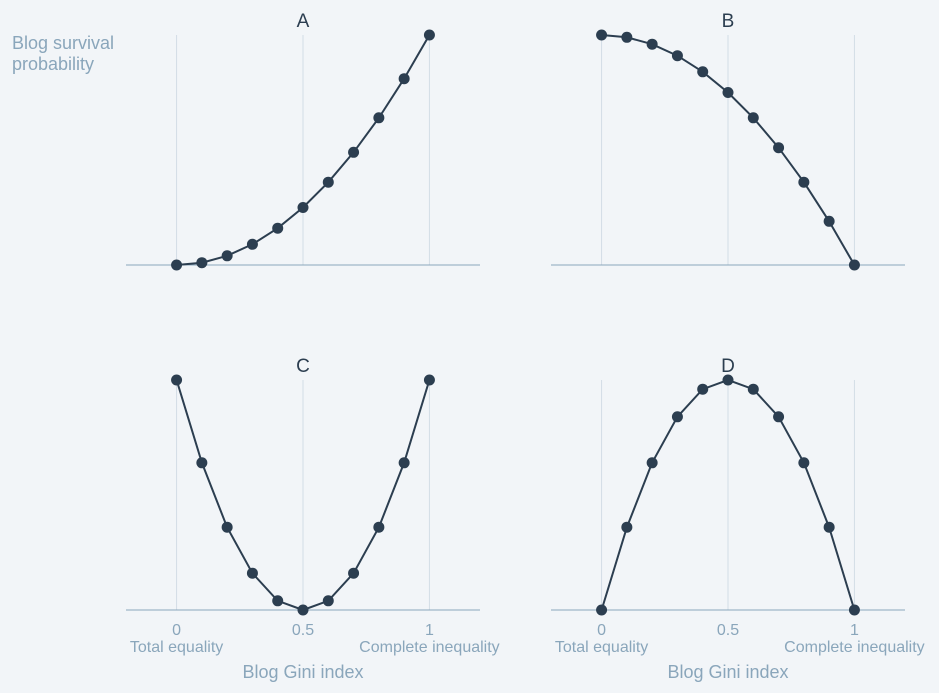 This screenshot has width=939, height=693. What do you see at coordinates (303, 141) in the screenshot?
I see `panel-a: A` at bounding box center [303, 141].